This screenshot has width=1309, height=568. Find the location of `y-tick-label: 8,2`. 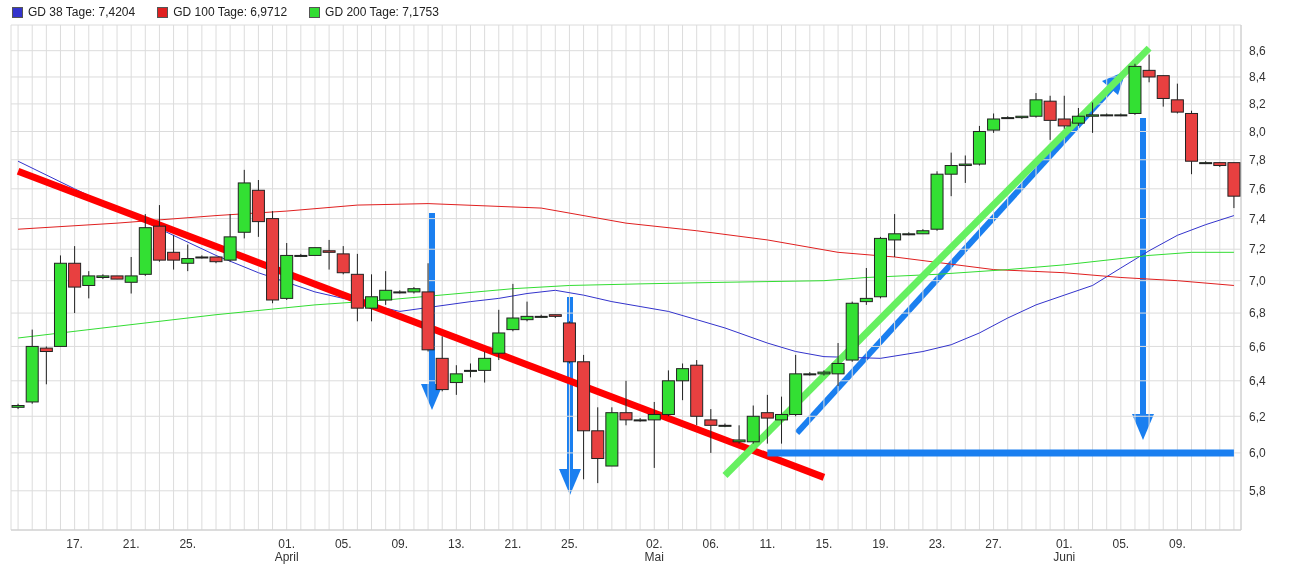

y-tick-label: 8,2 is located at coordinates (1258, 104).